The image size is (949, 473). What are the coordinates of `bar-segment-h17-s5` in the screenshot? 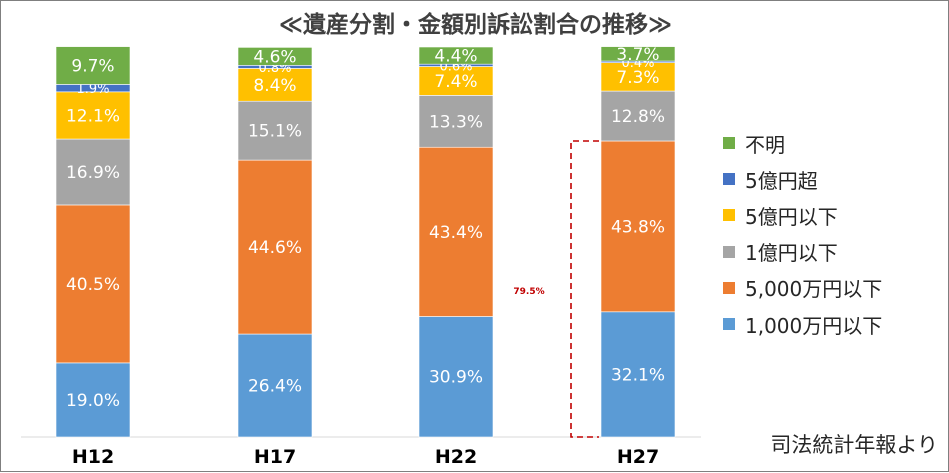 It's located at (275, 56).